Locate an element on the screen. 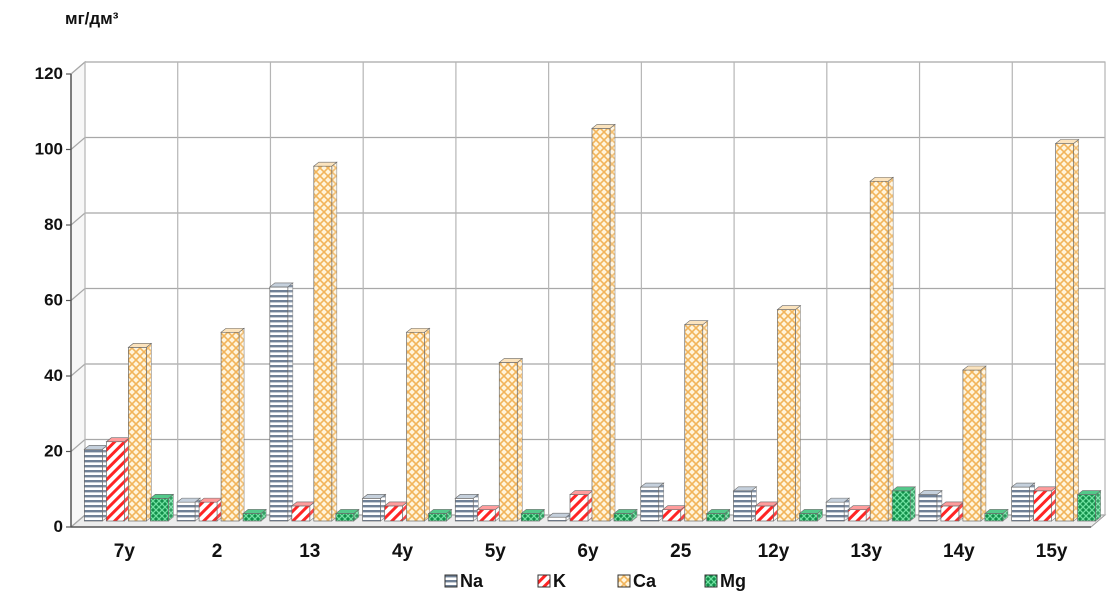  x-tick-label: 12у is located at coordinates (774, 551).